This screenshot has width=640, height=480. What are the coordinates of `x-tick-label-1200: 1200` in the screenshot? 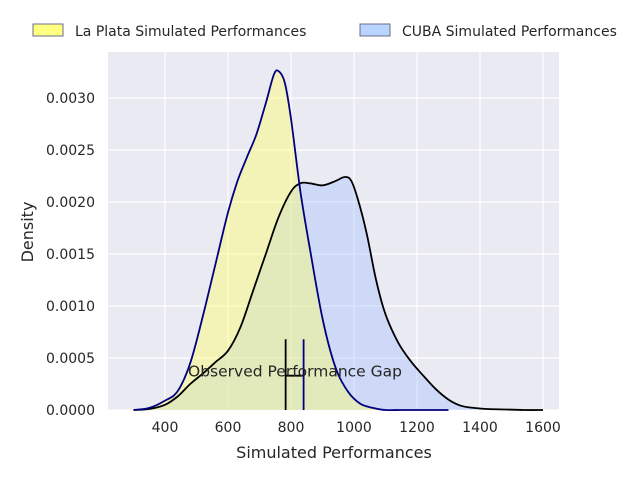 It's located at (417, 428).